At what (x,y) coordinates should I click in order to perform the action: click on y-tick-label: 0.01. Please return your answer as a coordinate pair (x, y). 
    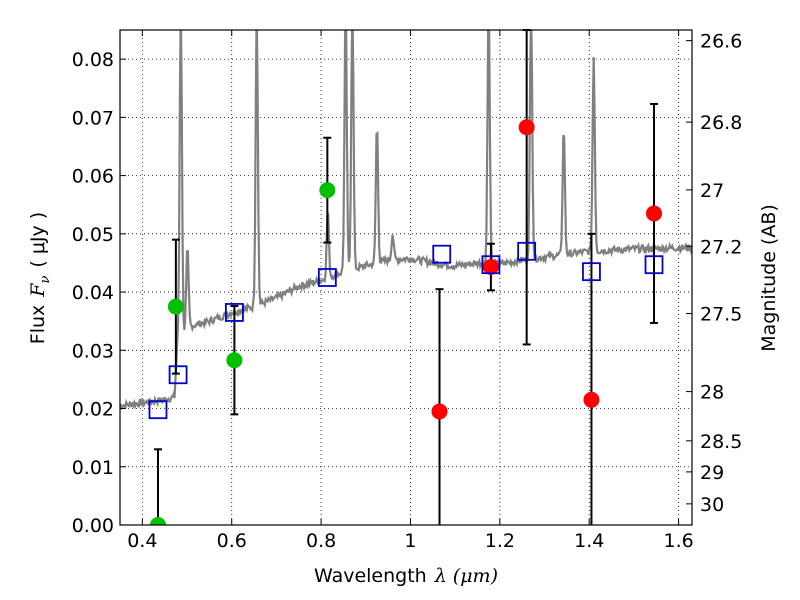
    Looking at the image, I should click on (93, 468).